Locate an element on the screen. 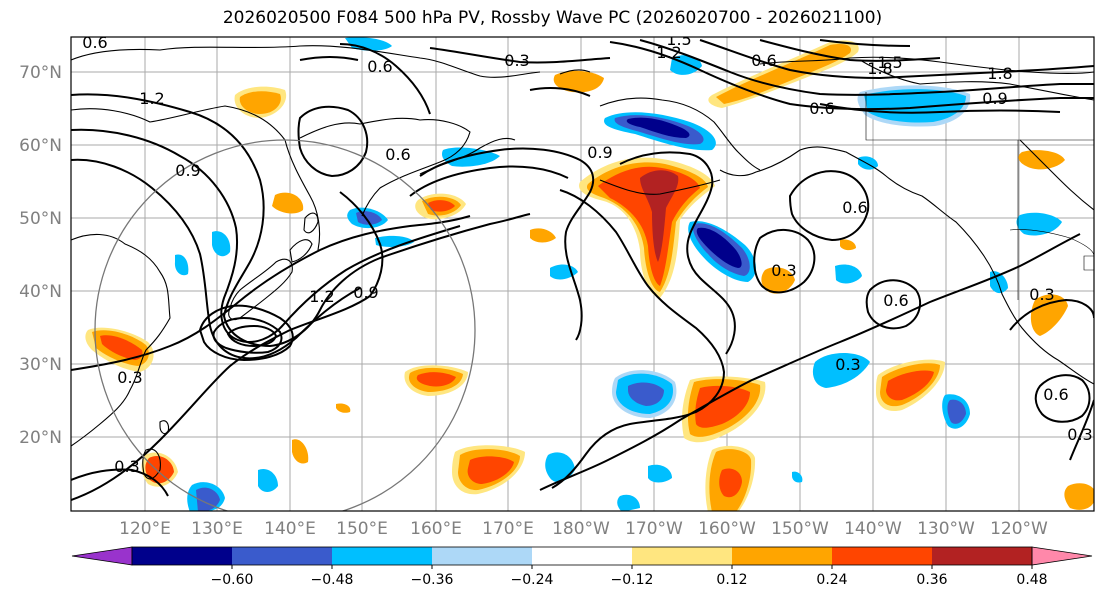 The height and width of the screenshot is (604, 1105). colorbar-tick-label: −0.12 is located at coordinates (632, 580).